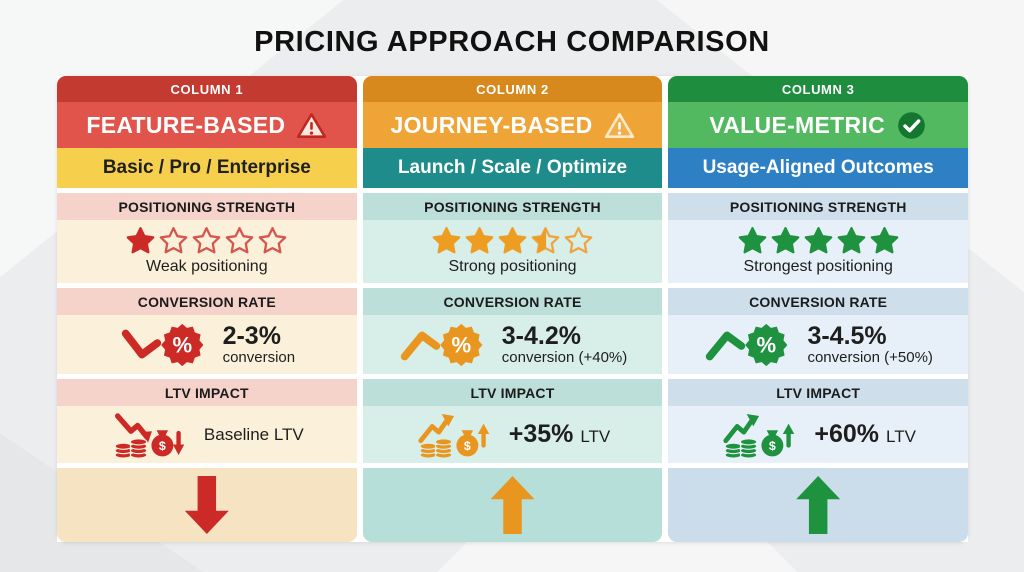 This screenshot has height=572, width=1024. Describe the element at coordinates (186, 124) in the screenshot. I see `approach-name: FEATURE-BASED` at that location.